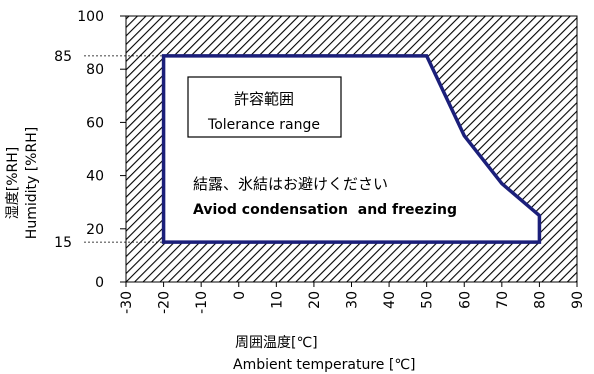 The height and width of the screenshot is (374, 594). Describe the element at coordinates (165, 302) in the screenshot. I see `x-tick-label: -20` at that location.